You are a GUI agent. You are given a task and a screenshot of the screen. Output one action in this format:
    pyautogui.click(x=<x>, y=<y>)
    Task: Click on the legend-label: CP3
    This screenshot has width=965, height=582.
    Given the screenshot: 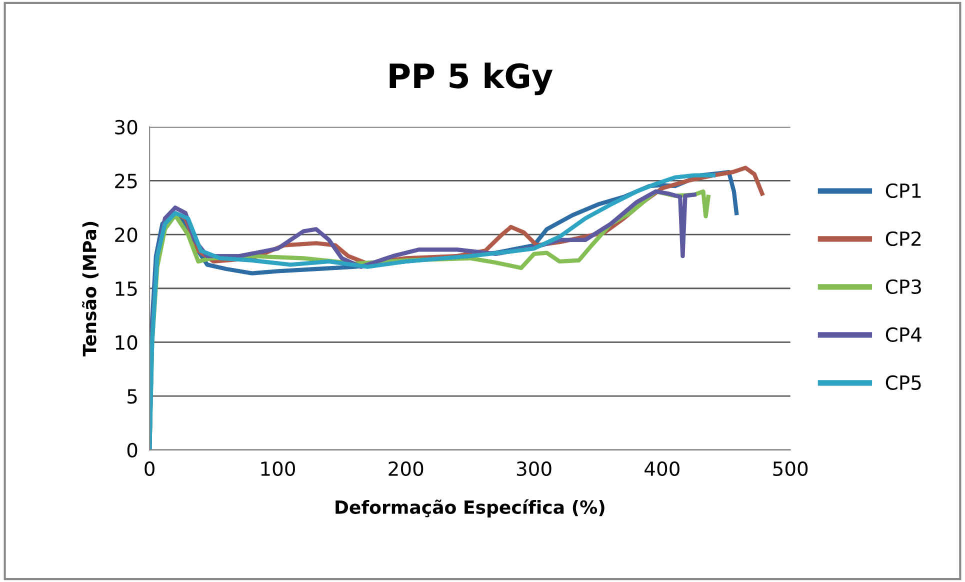 What is the action you would take?
    pyautogui.click(x=903, y=286)
    